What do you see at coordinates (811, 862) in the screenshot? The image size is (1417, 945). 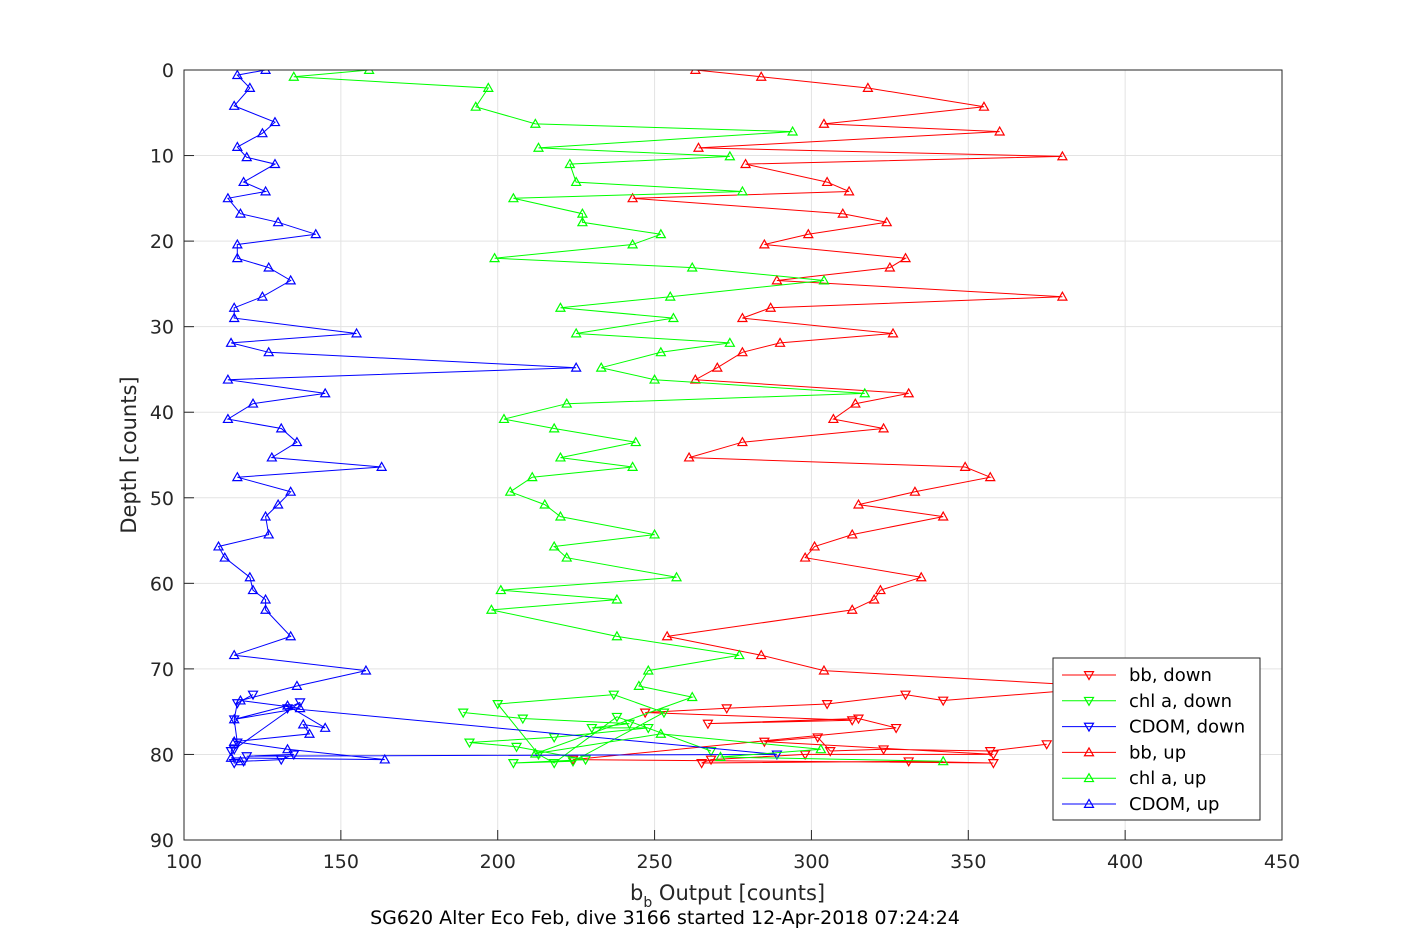 I see `x-tick-label: 300` at bounding box center [811, 862].